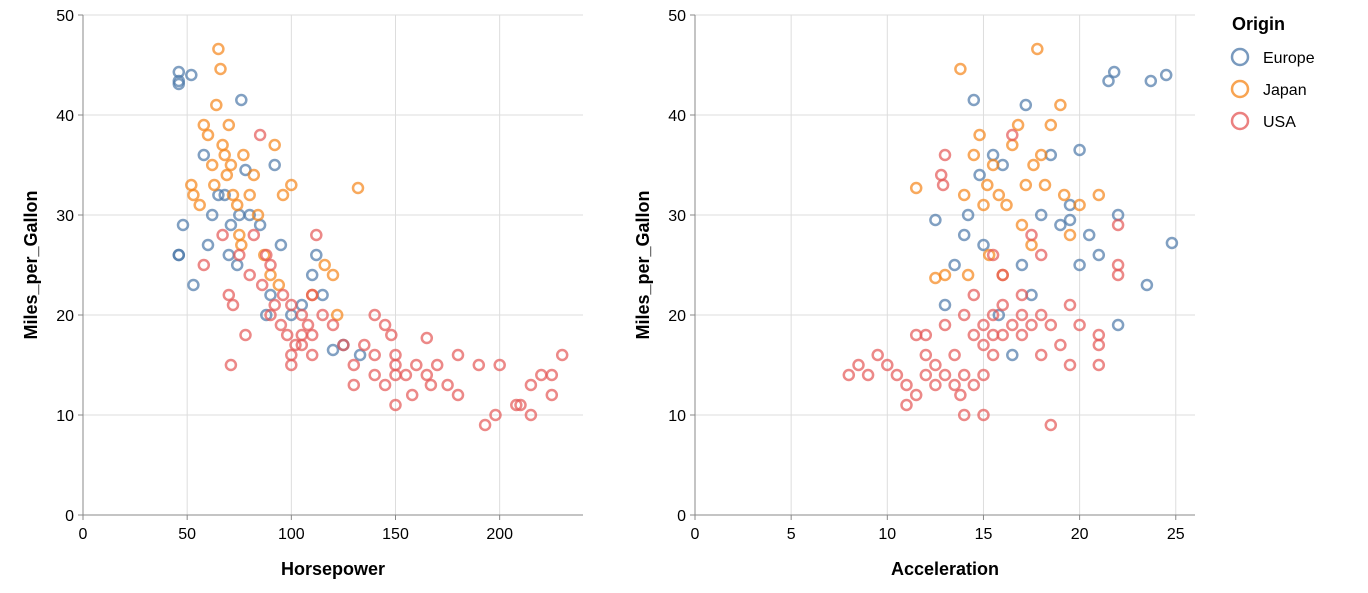 The height and width of the screenshot is (593, 1368). Describe the element at coordinates (791, 534) in the screenshot. I see `x-tick-label: 5` at that location.